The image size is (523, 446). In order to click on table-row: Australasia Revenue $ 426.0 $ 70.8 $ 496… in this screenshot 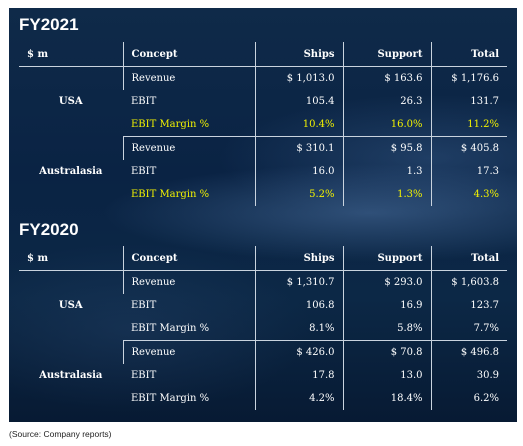, I will do `click(263, 360)`.